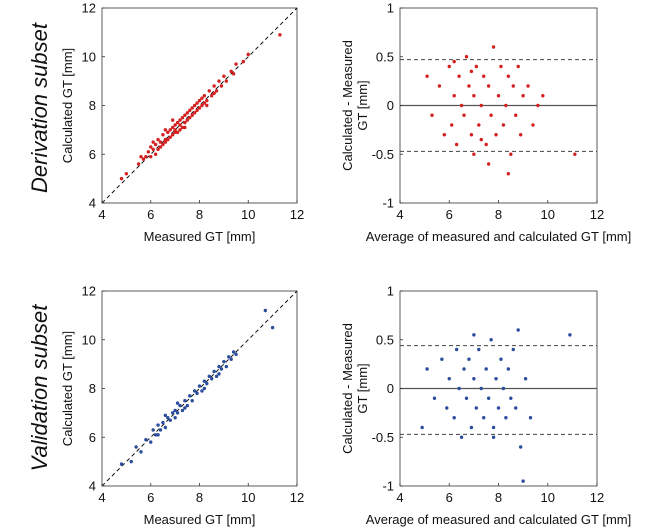 This screenshot has width=645, height=530. I want to click on y-tick-label: 6, so click(92, 437).